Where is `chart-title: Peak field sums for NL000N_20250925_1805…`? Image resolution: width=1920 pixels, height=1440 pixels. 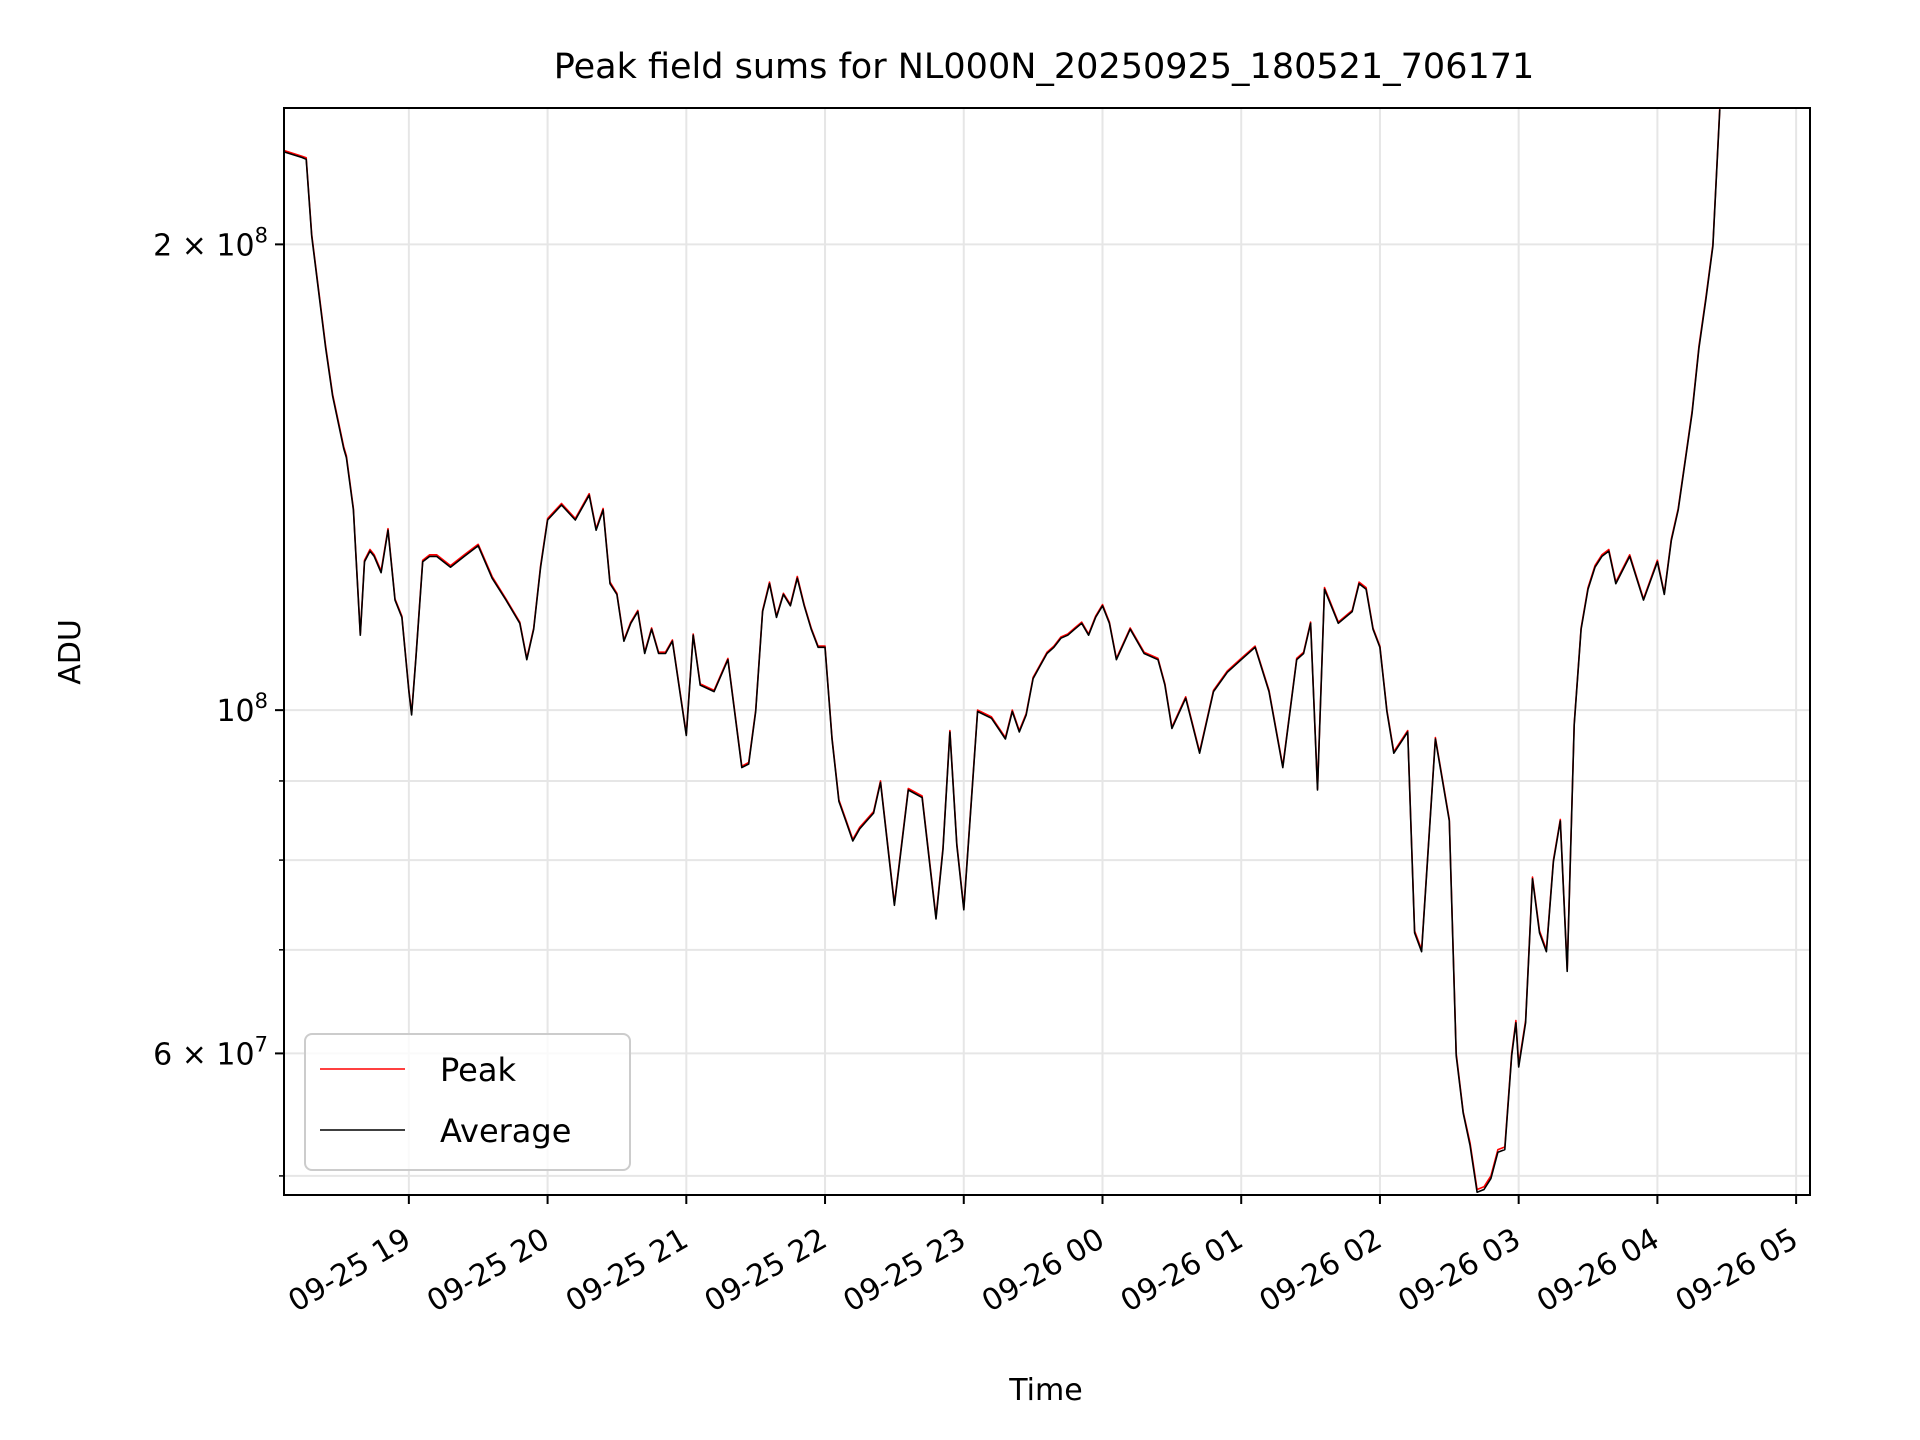 chart-title: Peak field sums for NL000N_20250925_1805… is located at coordinates (1044, 67).